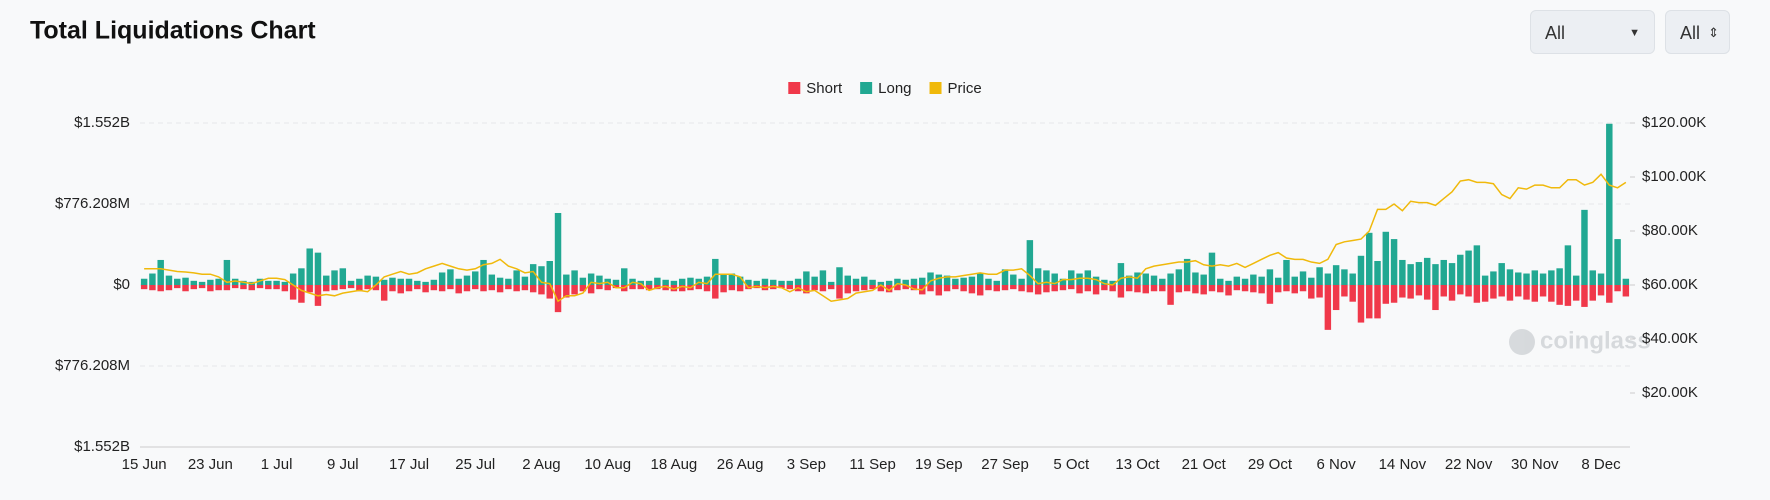 This screenshot has height=500, width=1770. What do you see at coordinates (541, 464) in the screenshot?
I see `x-tick-label: 2 Aug` at bounding box center [541, 464].